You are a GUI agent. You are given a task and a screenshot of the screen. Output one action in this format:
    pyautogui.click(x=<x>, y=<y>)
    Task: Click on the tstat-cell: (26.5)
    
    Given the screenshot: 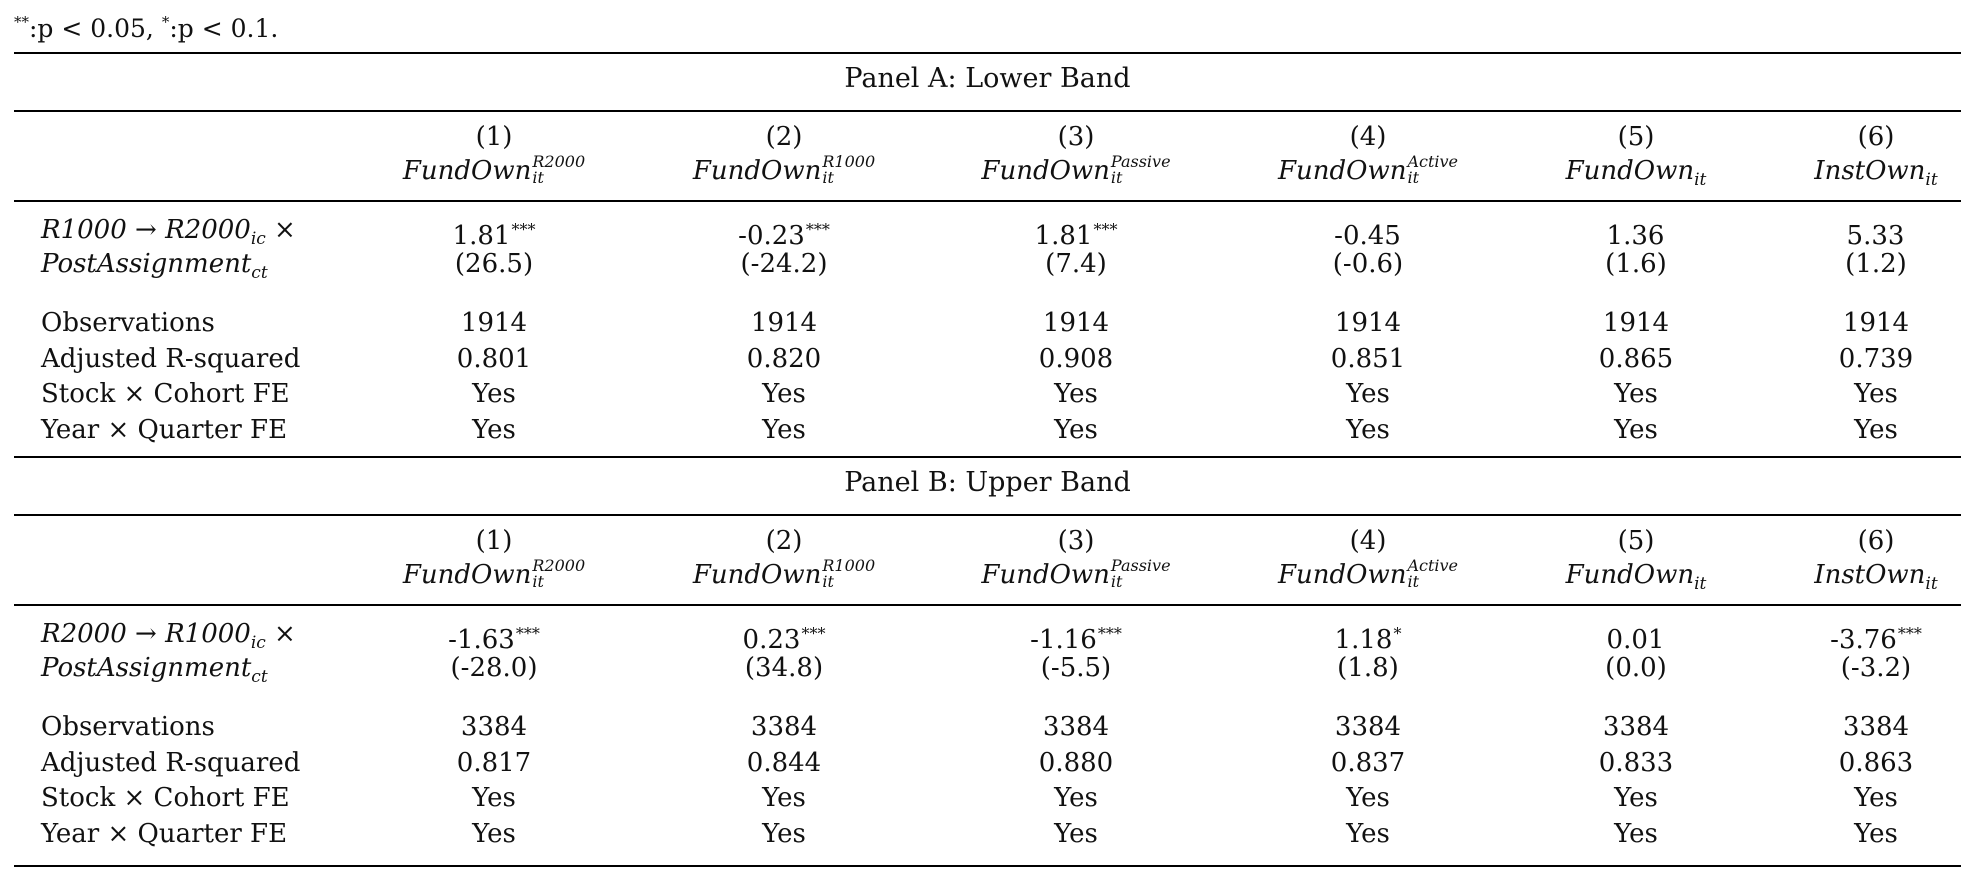 What is the action you would take?
    pyautogui.click(x=494, y=264)
    